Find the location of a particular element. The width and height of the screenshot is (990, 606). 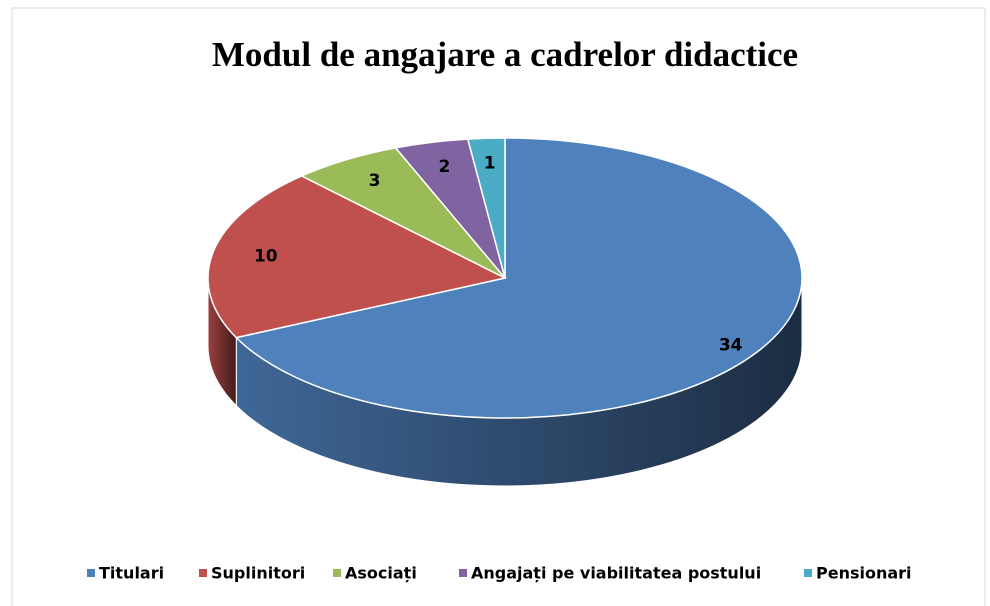

data-label: 3 is located at coordinates (375, 181).